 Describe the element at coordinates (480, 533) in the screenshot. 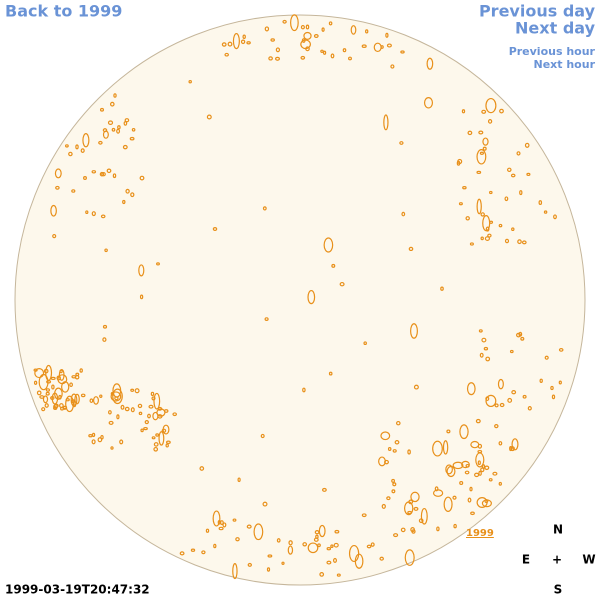

I see `year-link: 1999` at that location.